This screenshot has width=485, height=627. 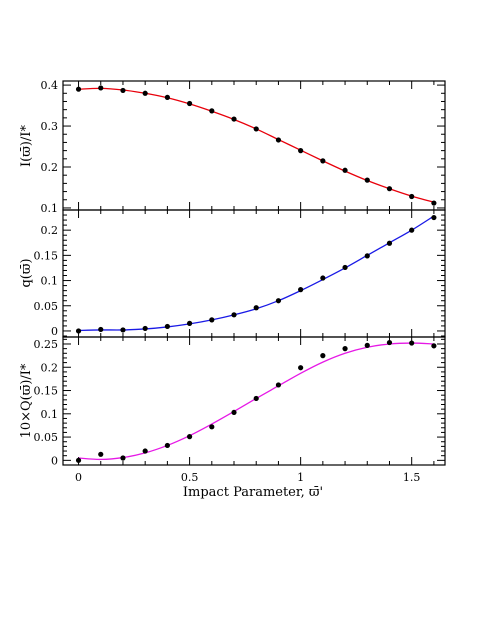 I want to click on model-curve-stokes-q, so click(x=256, y=401).